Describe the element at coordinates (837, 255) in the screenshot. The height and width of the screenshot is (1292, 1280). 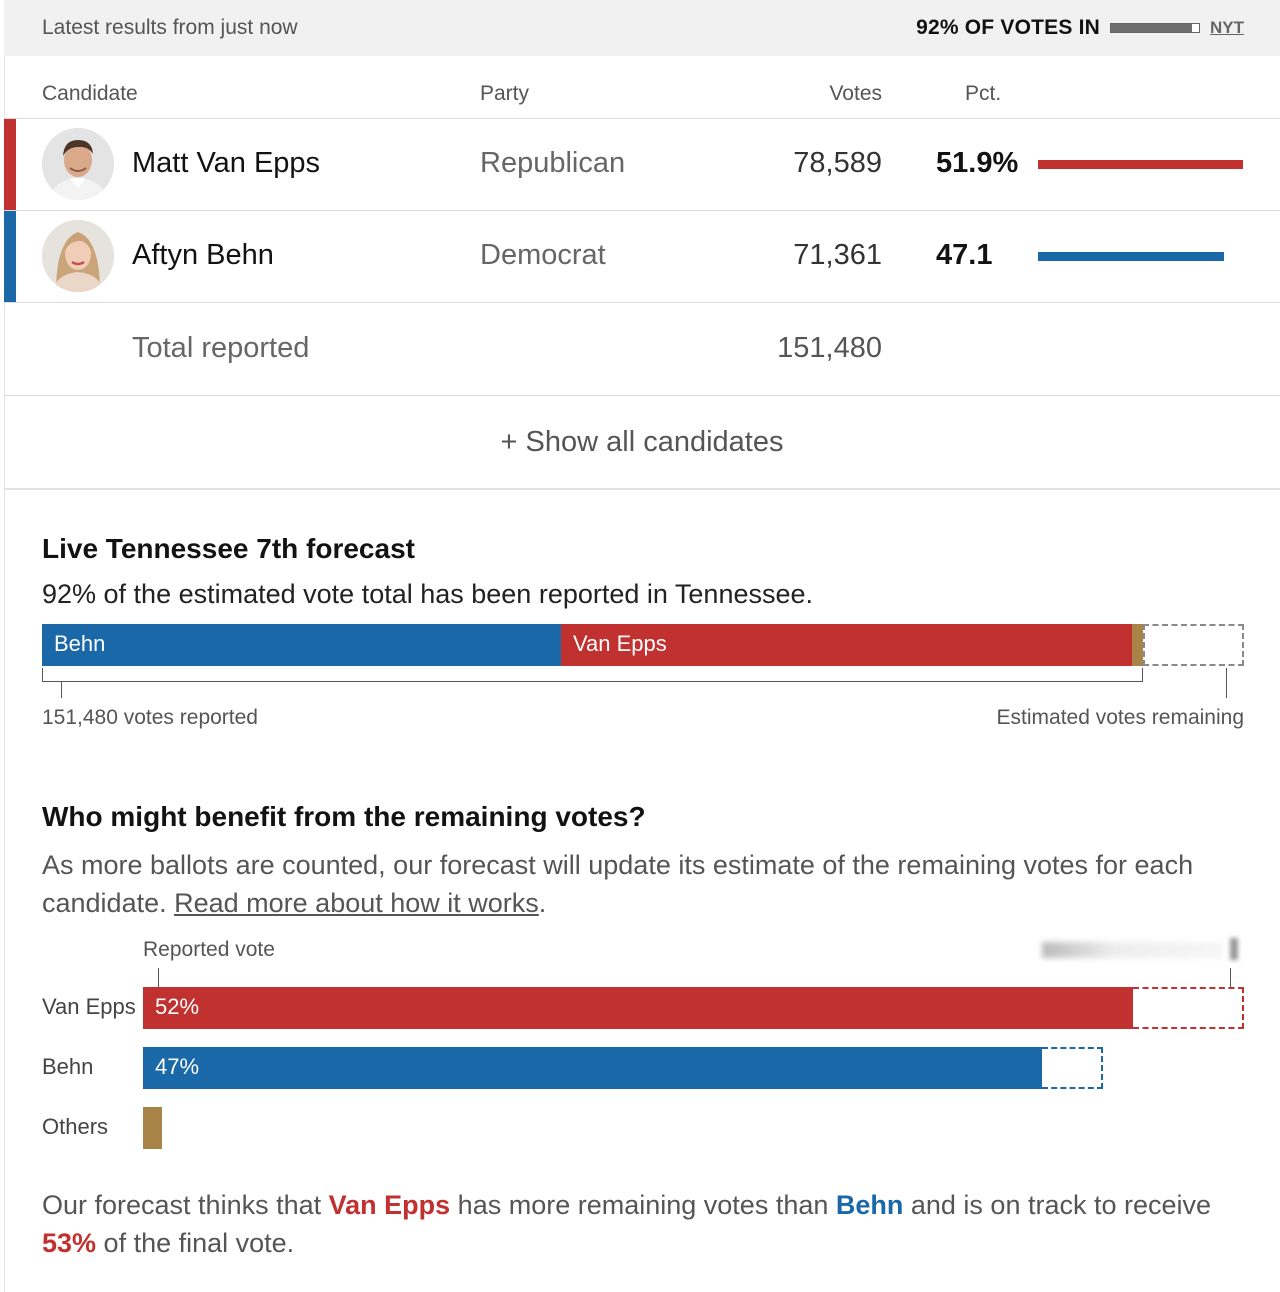
I see `candidate-votes: 71,361` at that location.